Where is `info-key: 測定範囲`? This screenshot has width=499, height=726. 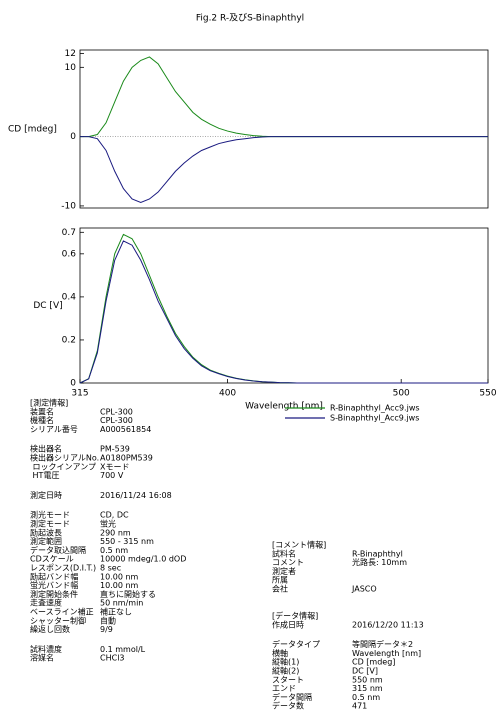 info-key: 測定範囲 is located at coordinates (46, 541).